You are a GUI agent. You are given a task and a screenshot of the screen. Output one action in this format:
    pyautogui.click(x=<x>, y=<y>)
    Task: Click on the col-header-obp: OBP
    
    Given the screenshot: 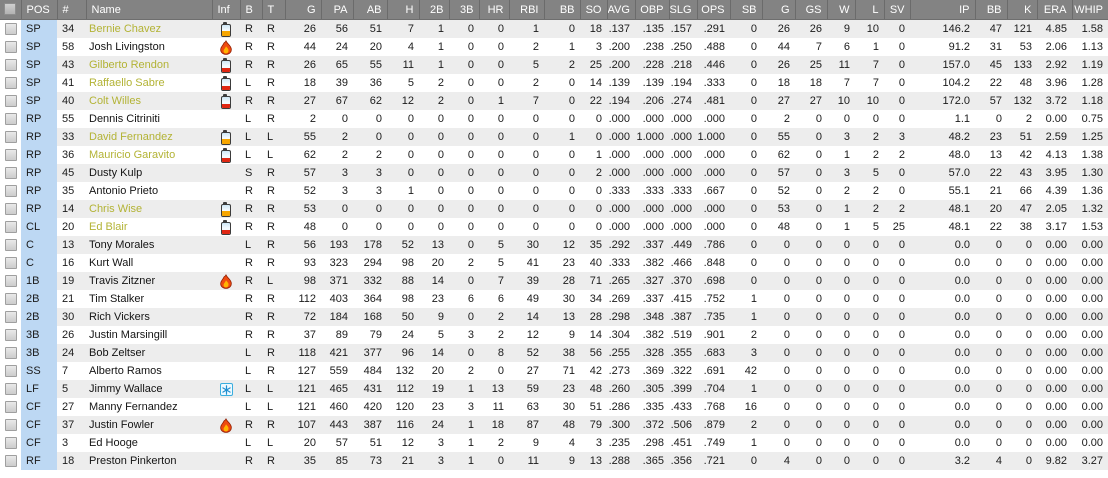 What is the action you would take?
    pyautogui.click(x=652, y=10)
    